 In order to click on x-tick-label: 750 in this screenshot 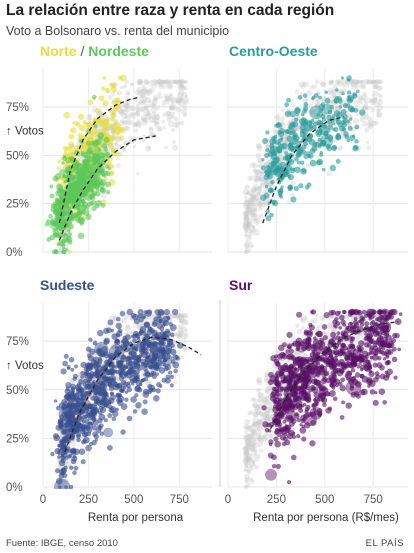, I will do `click(373, 500)`.